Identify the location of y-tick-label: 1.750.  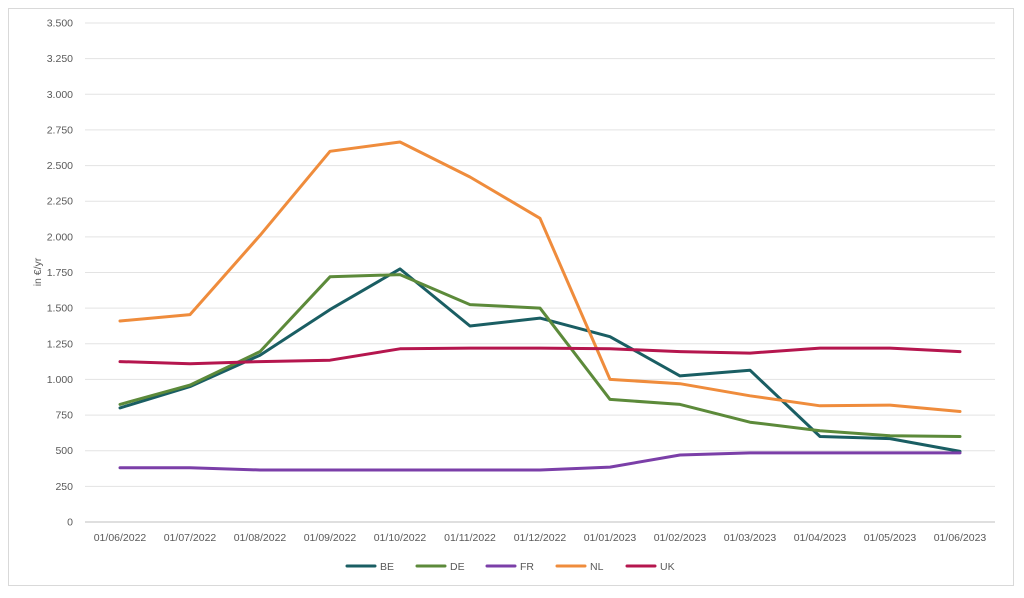
(60, 273).